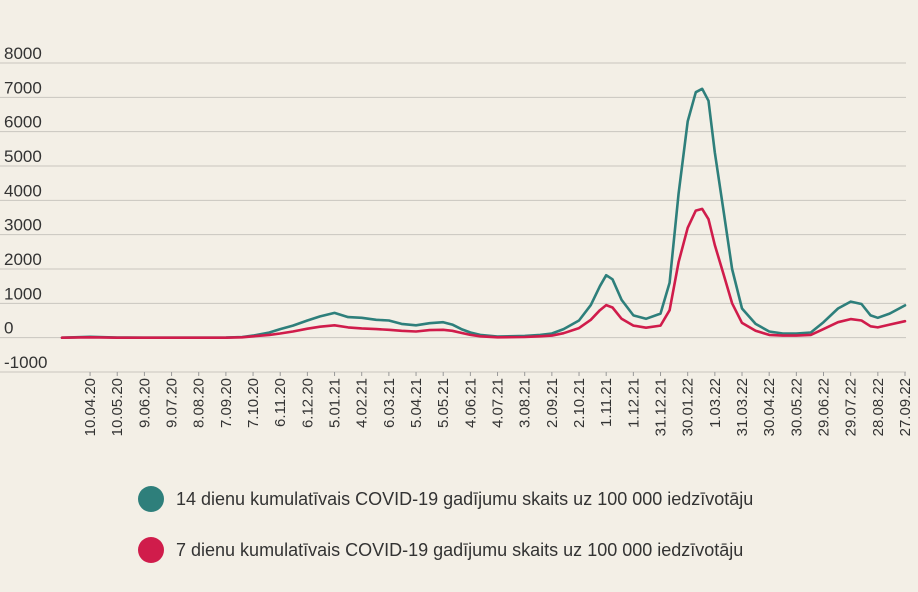  What do you see at coordinates (199, 403) in the screenshot?
I see `x-tick-label: 8.08.20` at bounding box center [199, 403].